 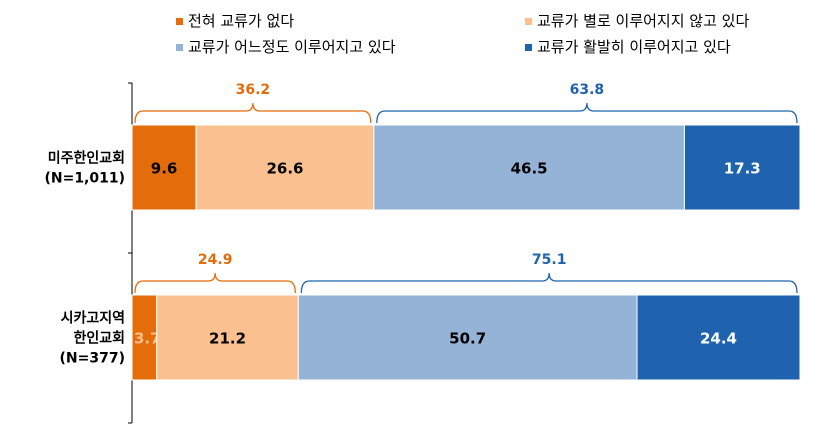 What do you see at coordinates (643, 21) in the screenshot?
I see `legend-label-2: 교류가 별로 이루어지지 않고 있다` at bounding box center [643, 21].